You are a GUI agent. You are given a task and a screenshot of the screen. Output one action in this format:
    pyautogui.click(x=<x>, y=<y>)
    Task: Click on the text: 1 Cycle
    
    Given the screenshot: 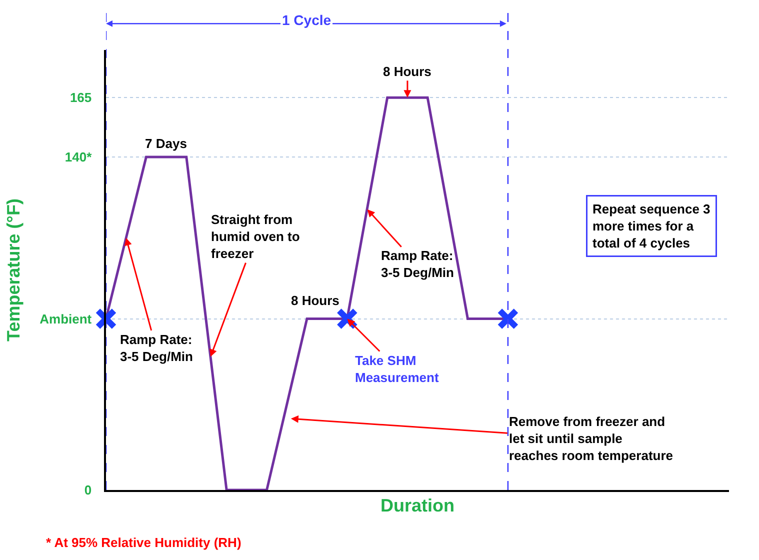 What is the action you would take?
    pyautogui.click(x=307, y=20)
    